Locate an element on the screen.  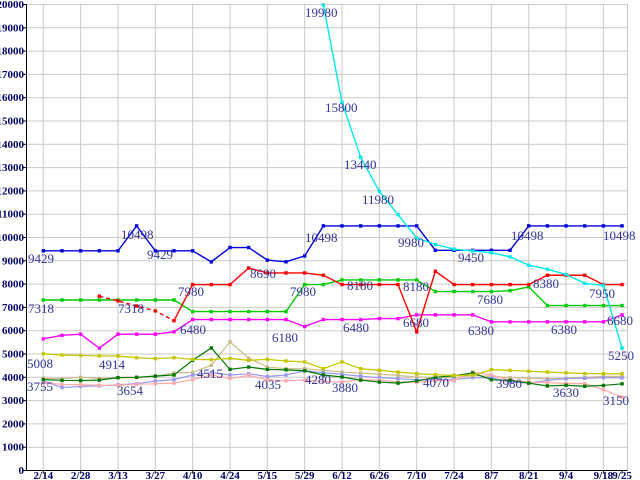
data-label: 9429 is located at coordinates (41, 258).